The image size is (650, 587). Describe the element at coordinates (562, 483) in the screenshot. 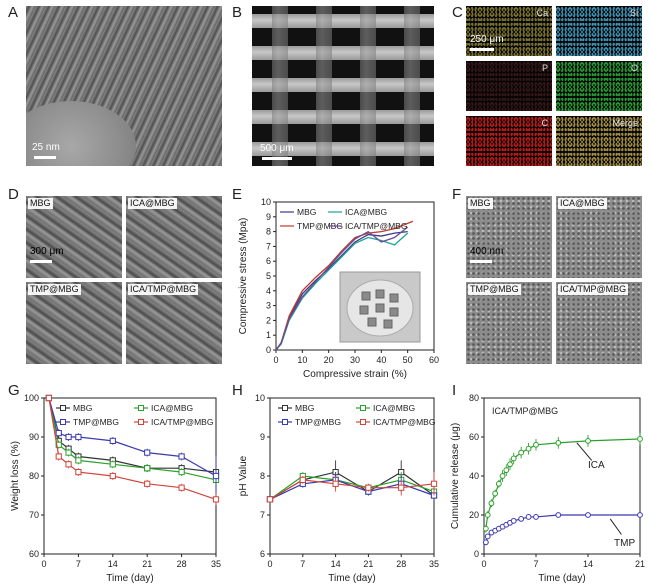

I see `series-ica` at that location.